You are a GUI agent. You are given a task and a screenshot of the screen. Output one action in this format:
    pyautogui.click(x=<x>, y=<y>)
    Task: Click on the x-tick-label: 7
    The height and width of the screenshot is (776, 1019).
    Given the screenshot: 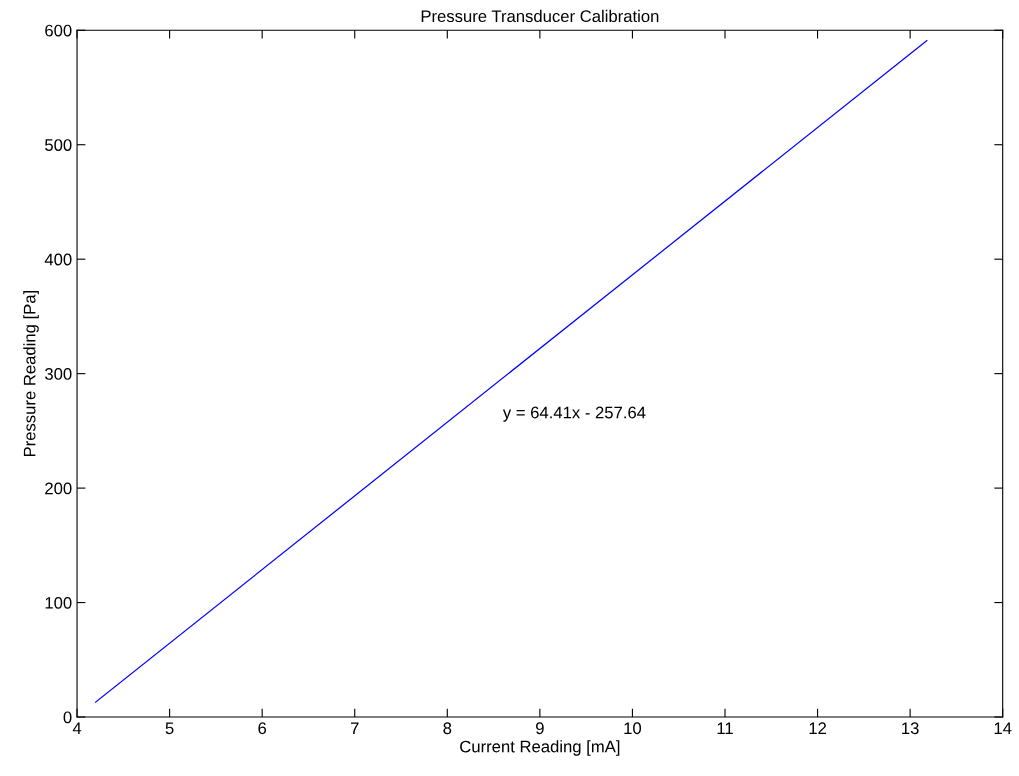 What is the action you would take?
    pyautogui.click(x=354, y=728)
    